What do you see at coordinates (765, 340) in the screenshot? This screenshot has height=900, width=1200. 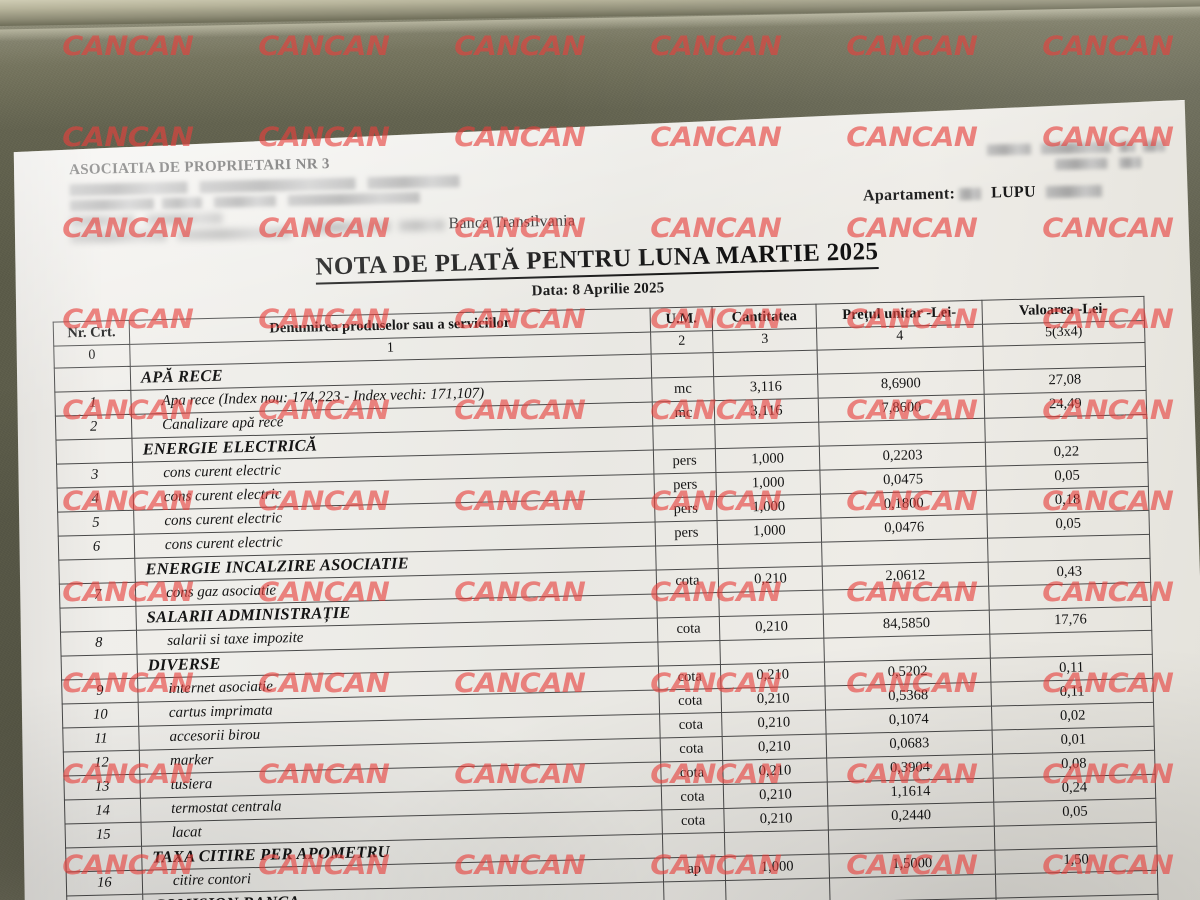 I see `col-number-3: 3` at bounding box center [765, 340].